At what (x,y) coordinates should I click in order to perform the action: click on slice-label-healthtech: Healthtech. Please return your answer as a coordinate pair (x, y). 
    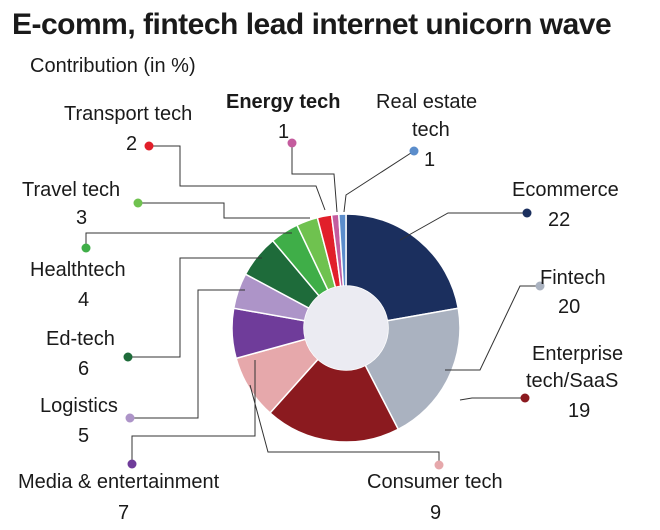
    Looking at the image, I should click on (78, 270).